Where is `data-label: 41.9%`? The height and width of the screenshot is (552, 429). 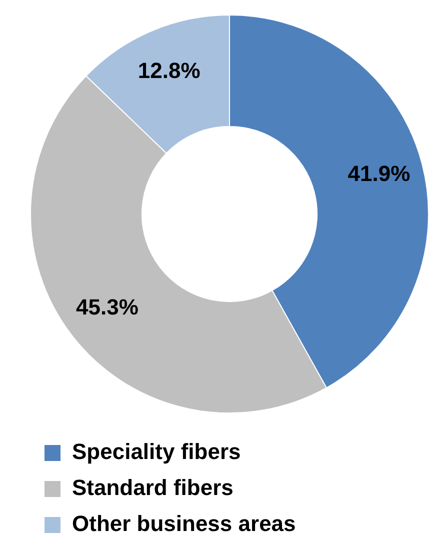
data-label: 41.9% is located at coordinates (379, 173).